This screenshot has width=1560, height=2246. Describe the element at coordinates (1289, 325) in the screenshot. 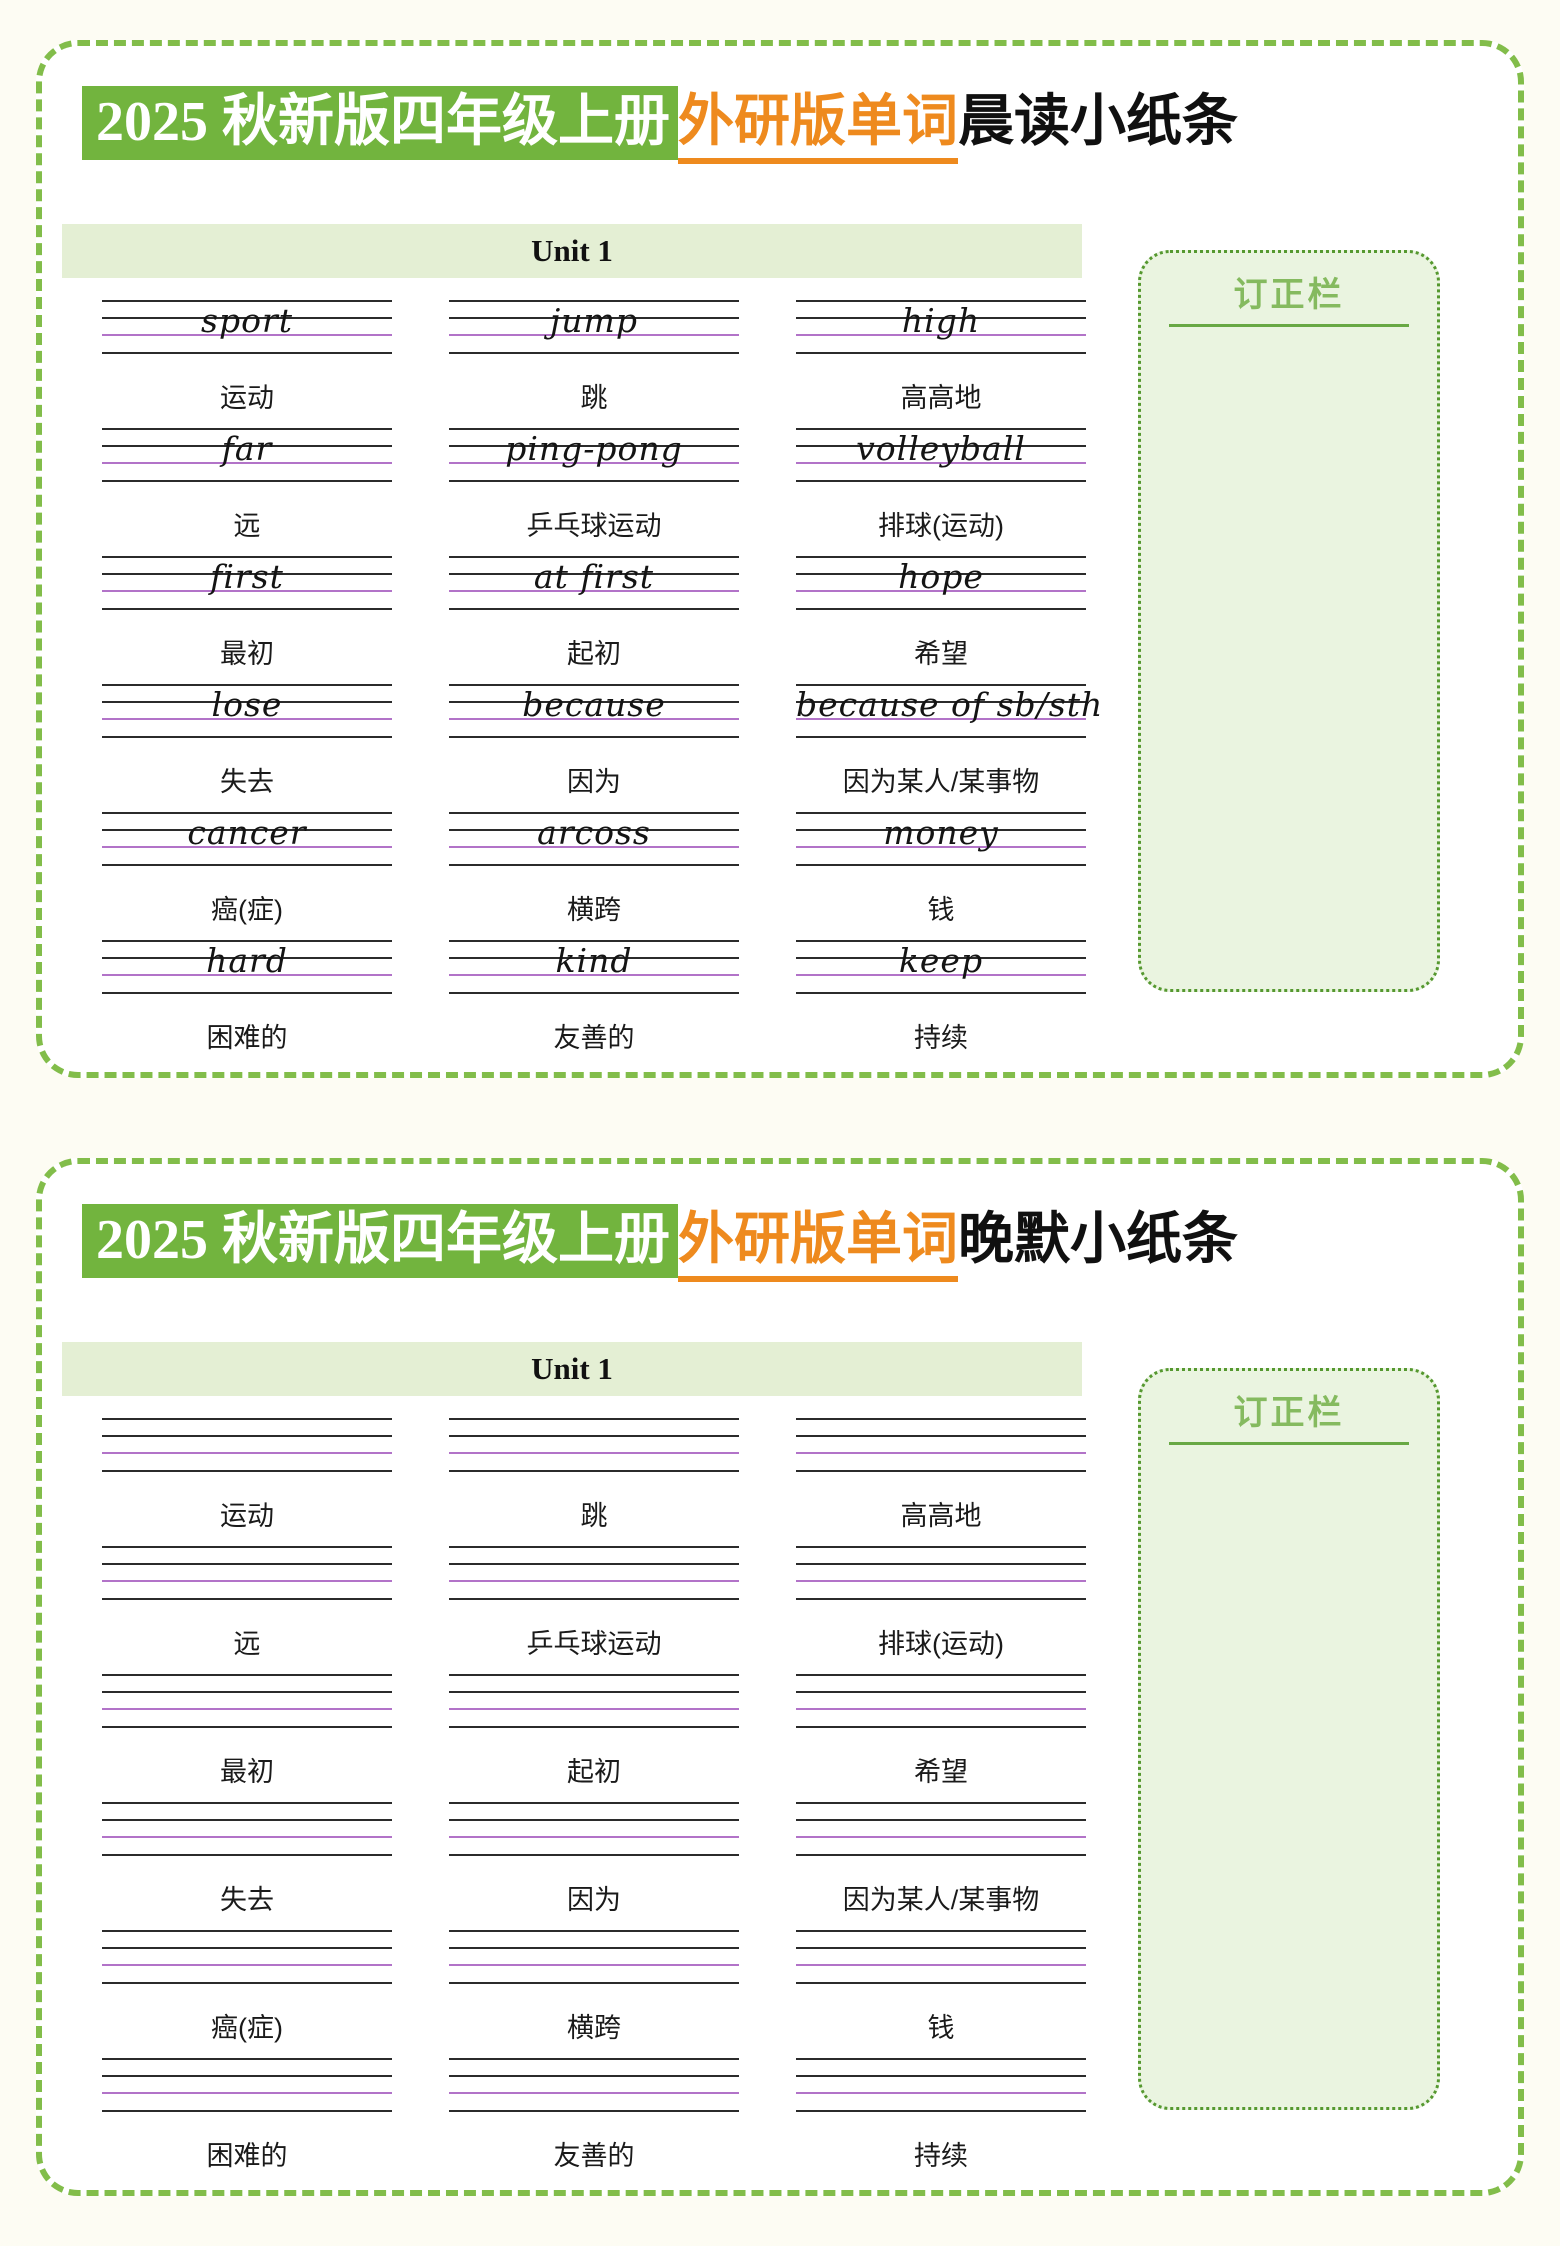

I see `correction-divider` at that location.